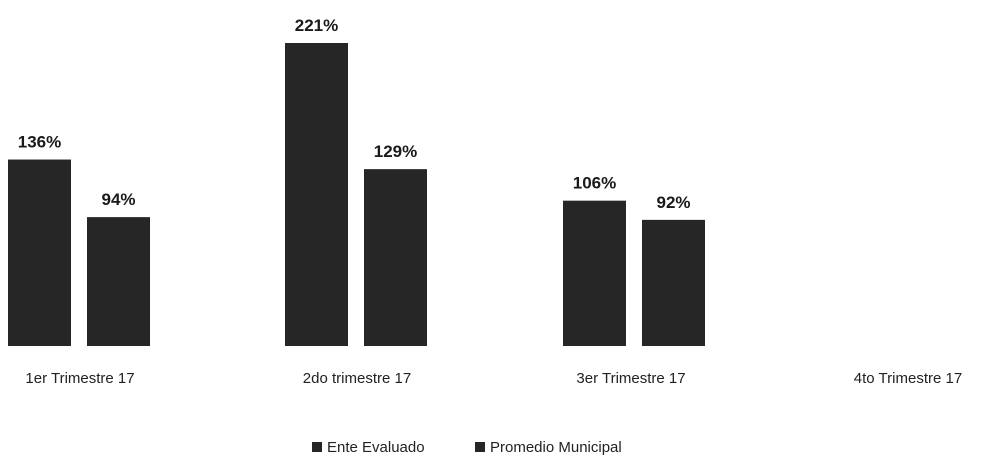 Image resolution: width=982 pixels, height=471 pixels. What do you see at coordinates (118, 199) in the screenshot?
I see `data-label-promedio-municipal-1: 94%` at bounding box center [118, 199].